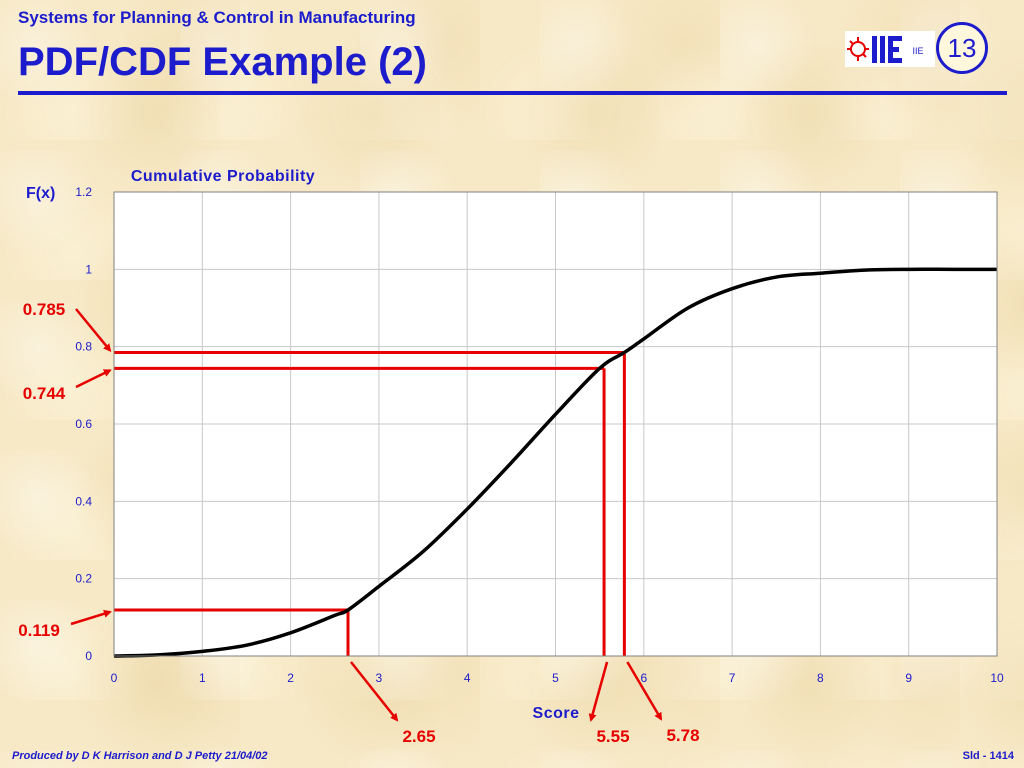 Image resolution: width=1024 pixels, height=768 pixels. What do you see at coordinates (908, 678) in the screenshot?
I see `x-tick-label: 9` at bounding box center [908, 678].